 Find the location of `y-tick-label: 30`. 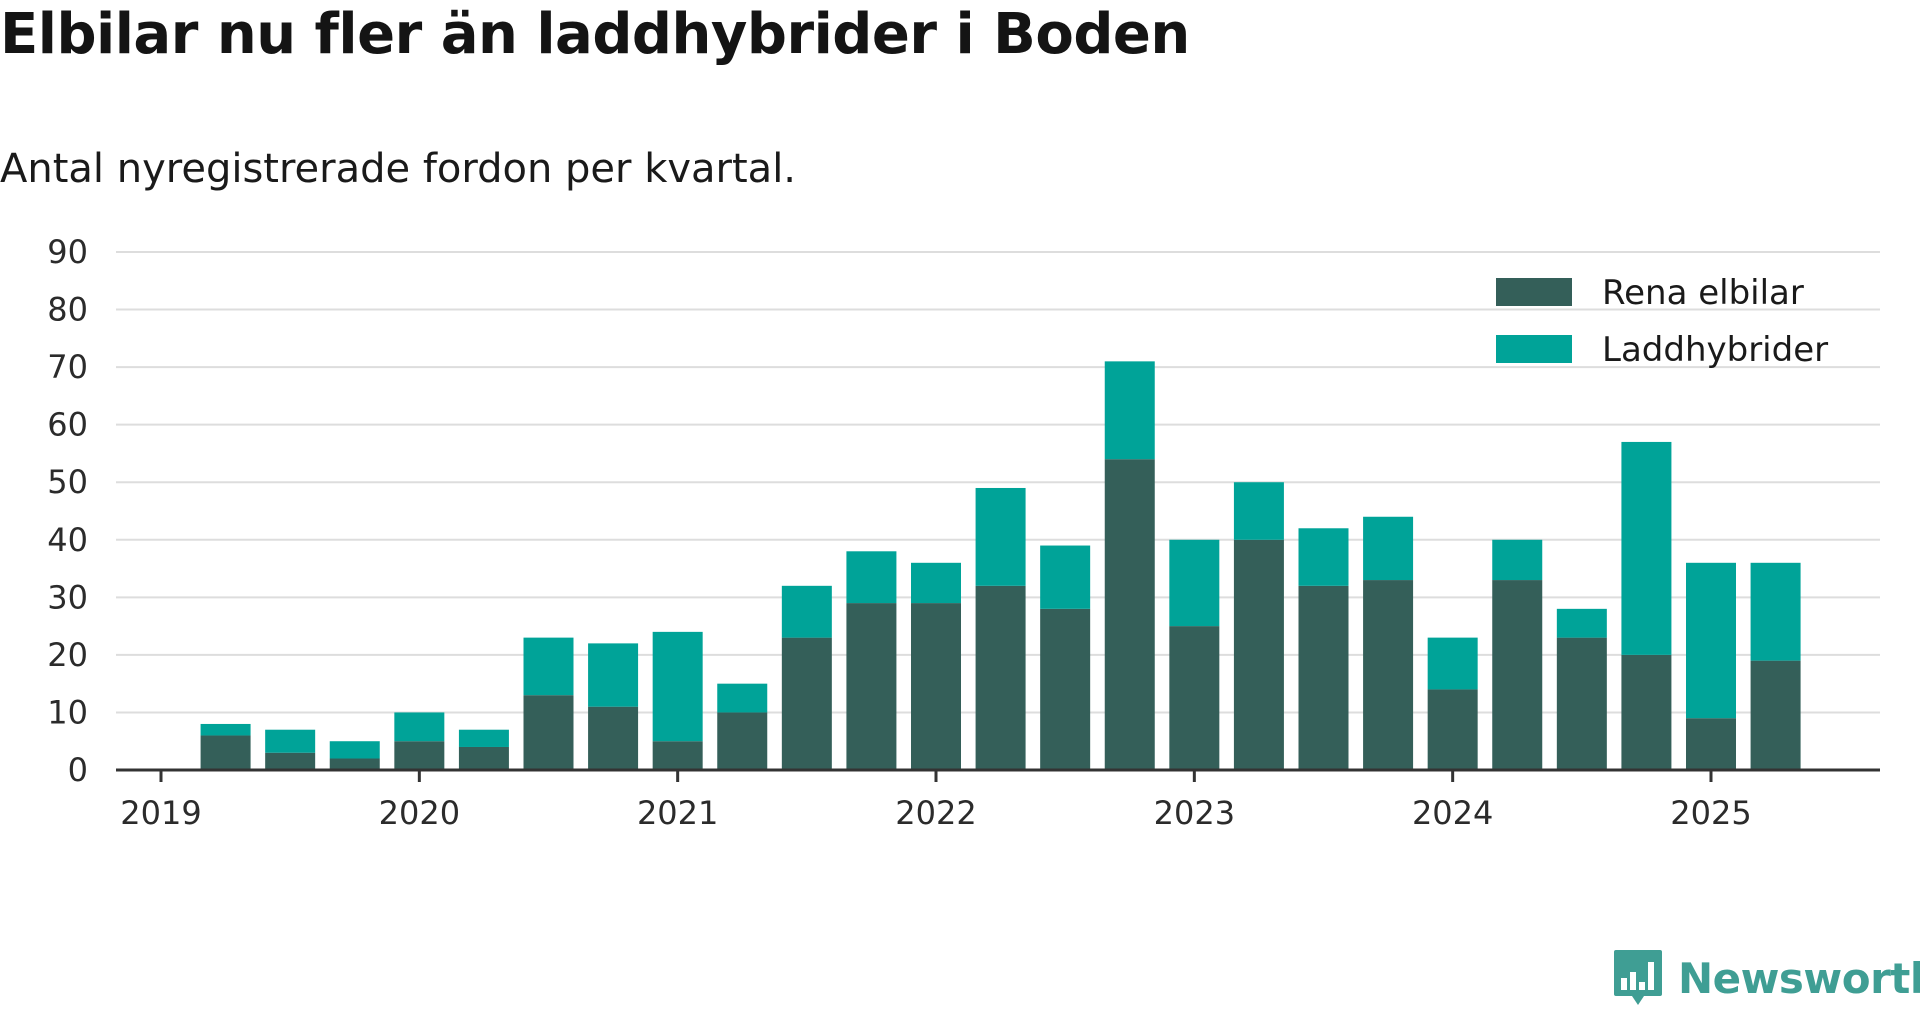

y-tick-label: 30 is located at coordinates (67, 597).